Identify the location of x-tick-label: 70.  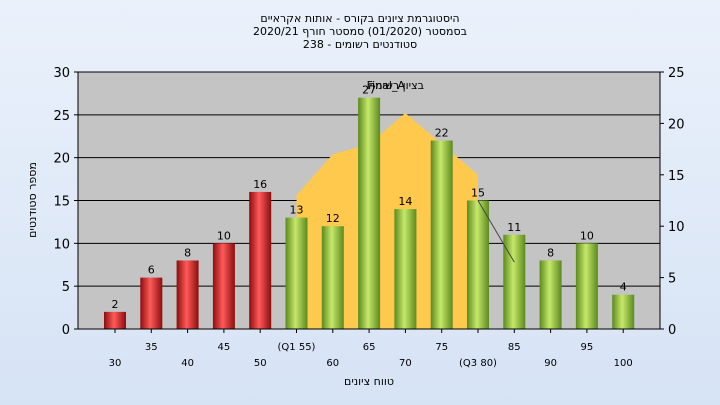
(405, 363).